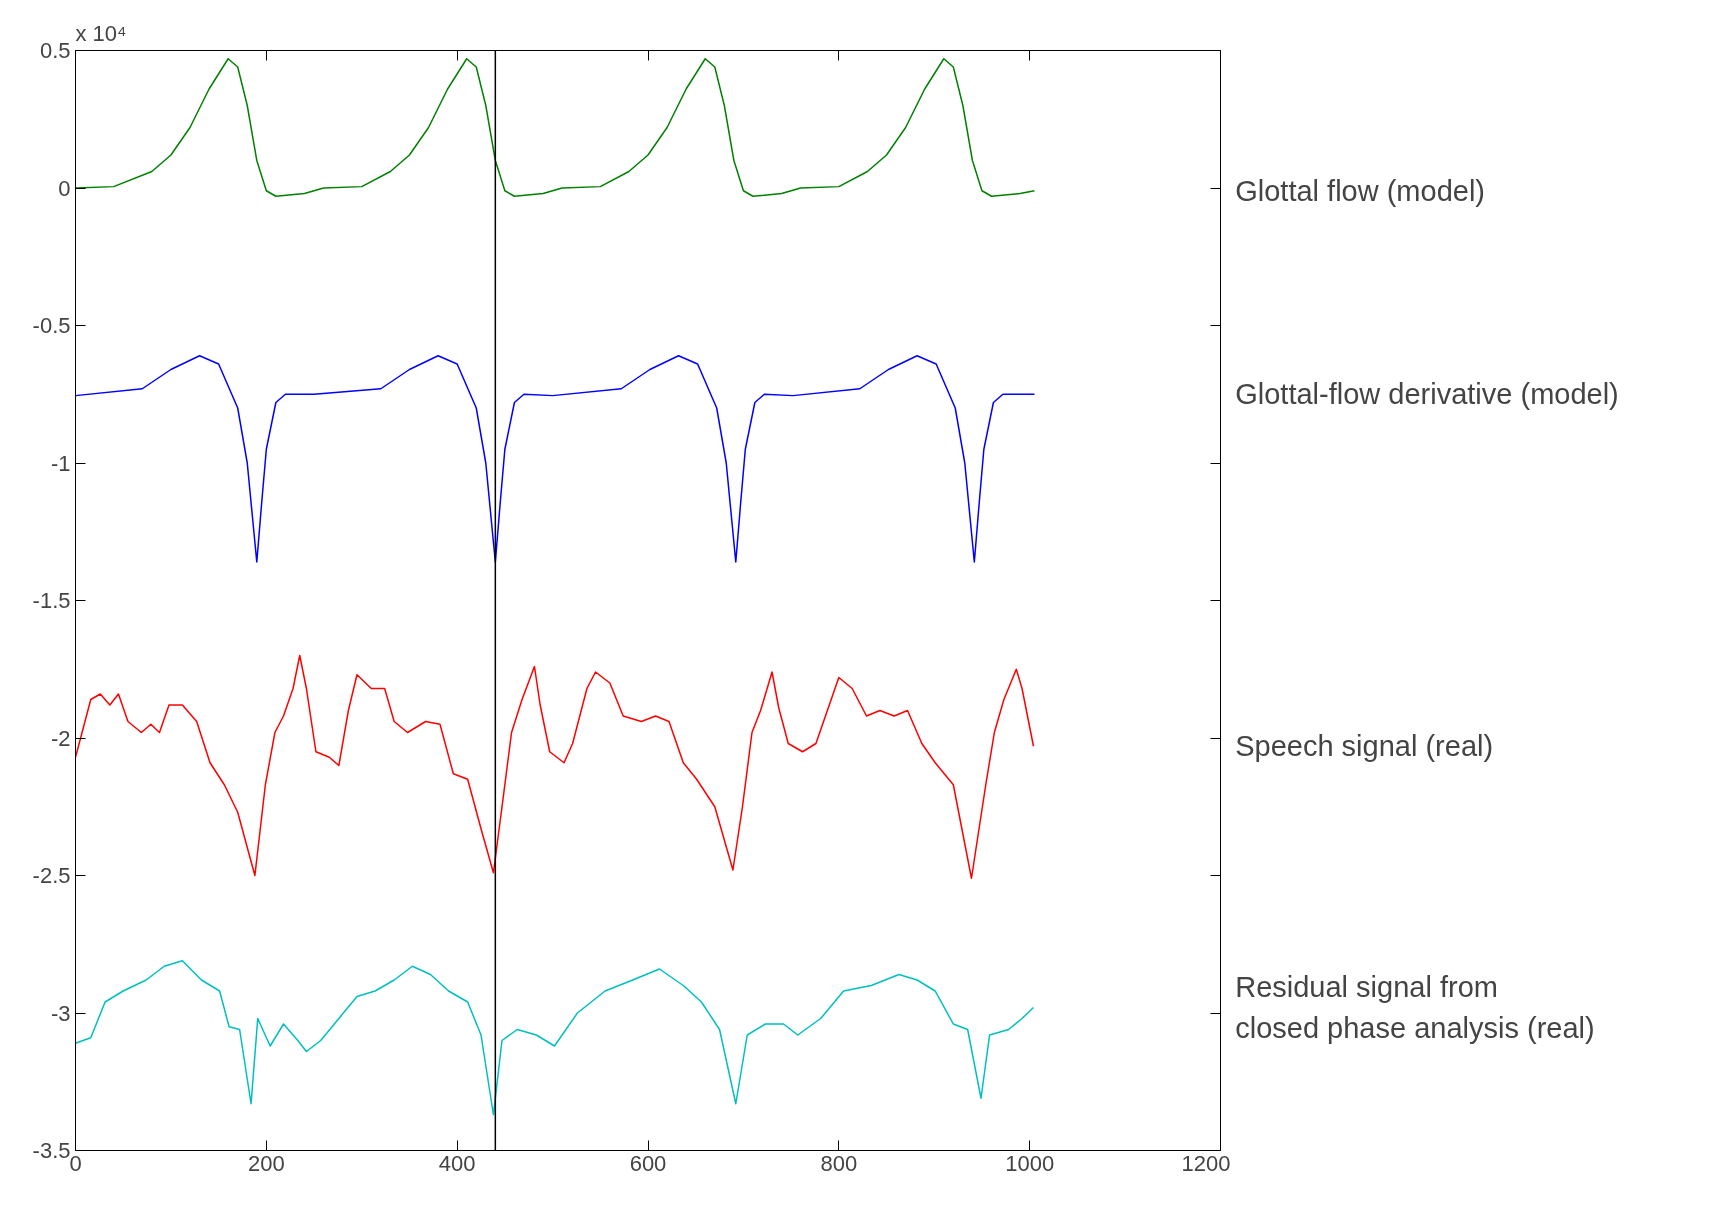 The height and width of the screenshot is (1225, 1710). Describe the element at coordinates (51, 325) in the screenshot. I see `y-tick-label: -0.5` at that location.